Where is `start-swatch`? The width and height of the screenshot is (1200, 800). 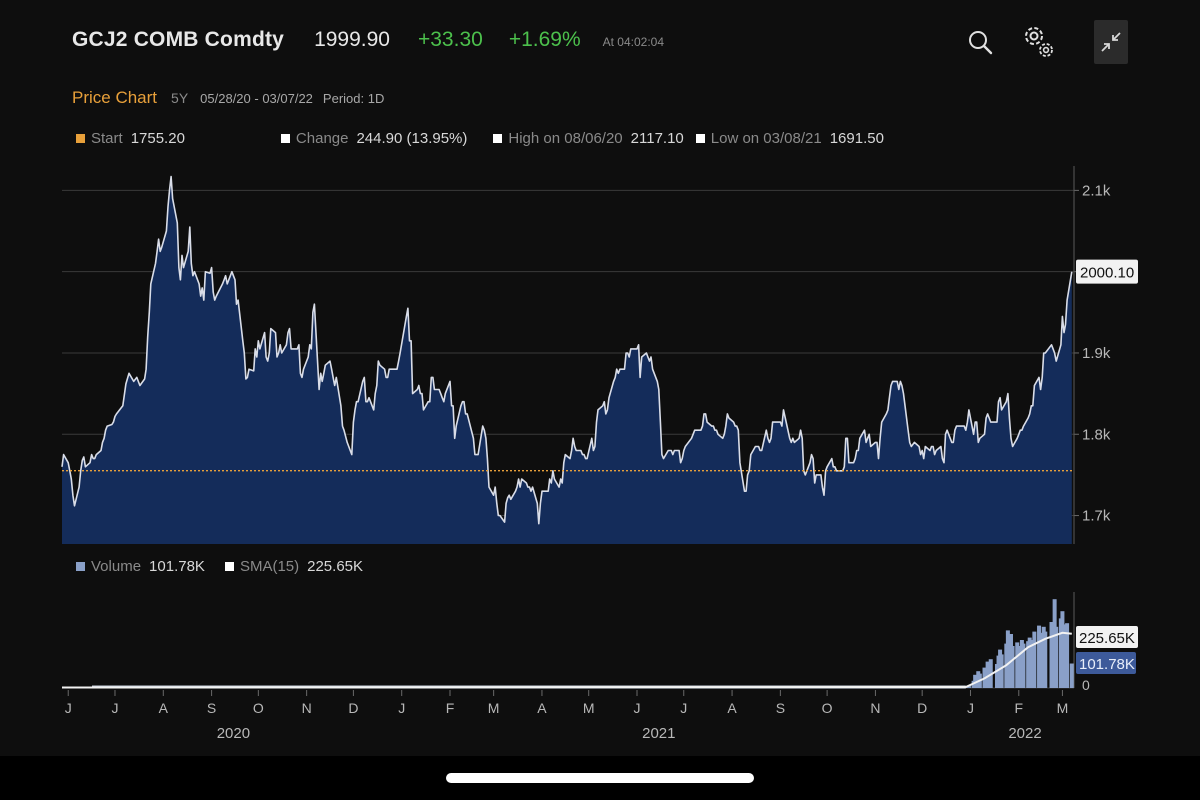
start-swatch is located at coordinates (80, 138).